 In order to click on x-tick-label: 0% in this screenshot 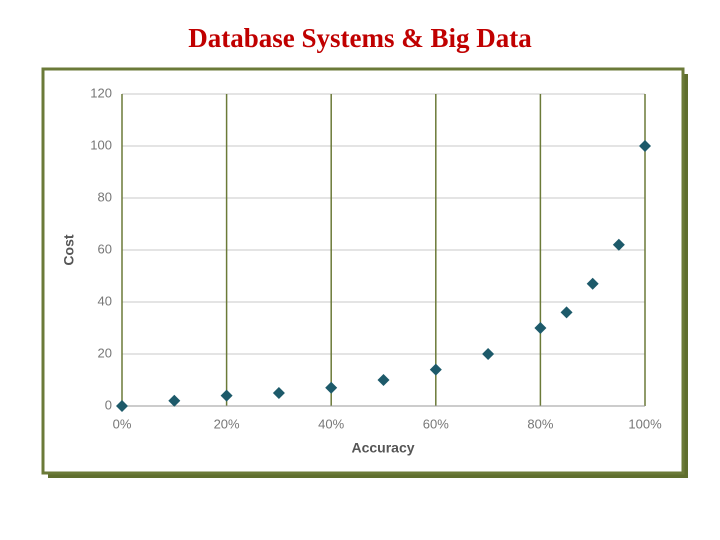, I will do `click(122, 423)`.